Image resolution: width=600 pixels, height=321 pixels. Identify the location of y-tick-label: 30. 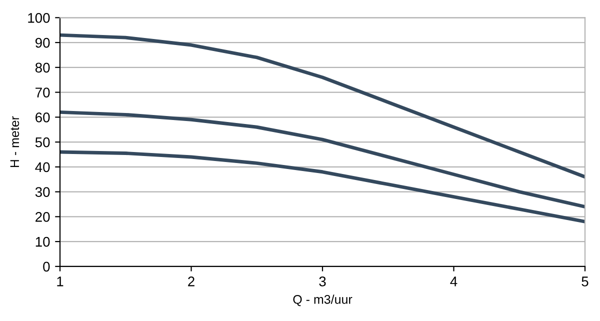
(42, 192).